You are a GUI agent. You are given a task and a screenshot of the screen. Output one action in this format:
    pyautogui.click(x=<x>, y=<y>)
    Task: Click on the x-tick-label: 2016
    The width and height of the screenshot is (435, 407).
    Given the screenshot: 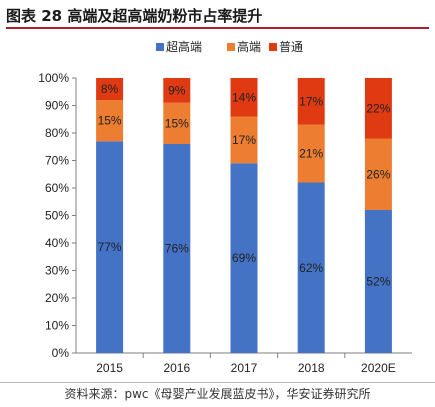 What is the action you would take?
    pyautogui.click(x=176, y=368)
    